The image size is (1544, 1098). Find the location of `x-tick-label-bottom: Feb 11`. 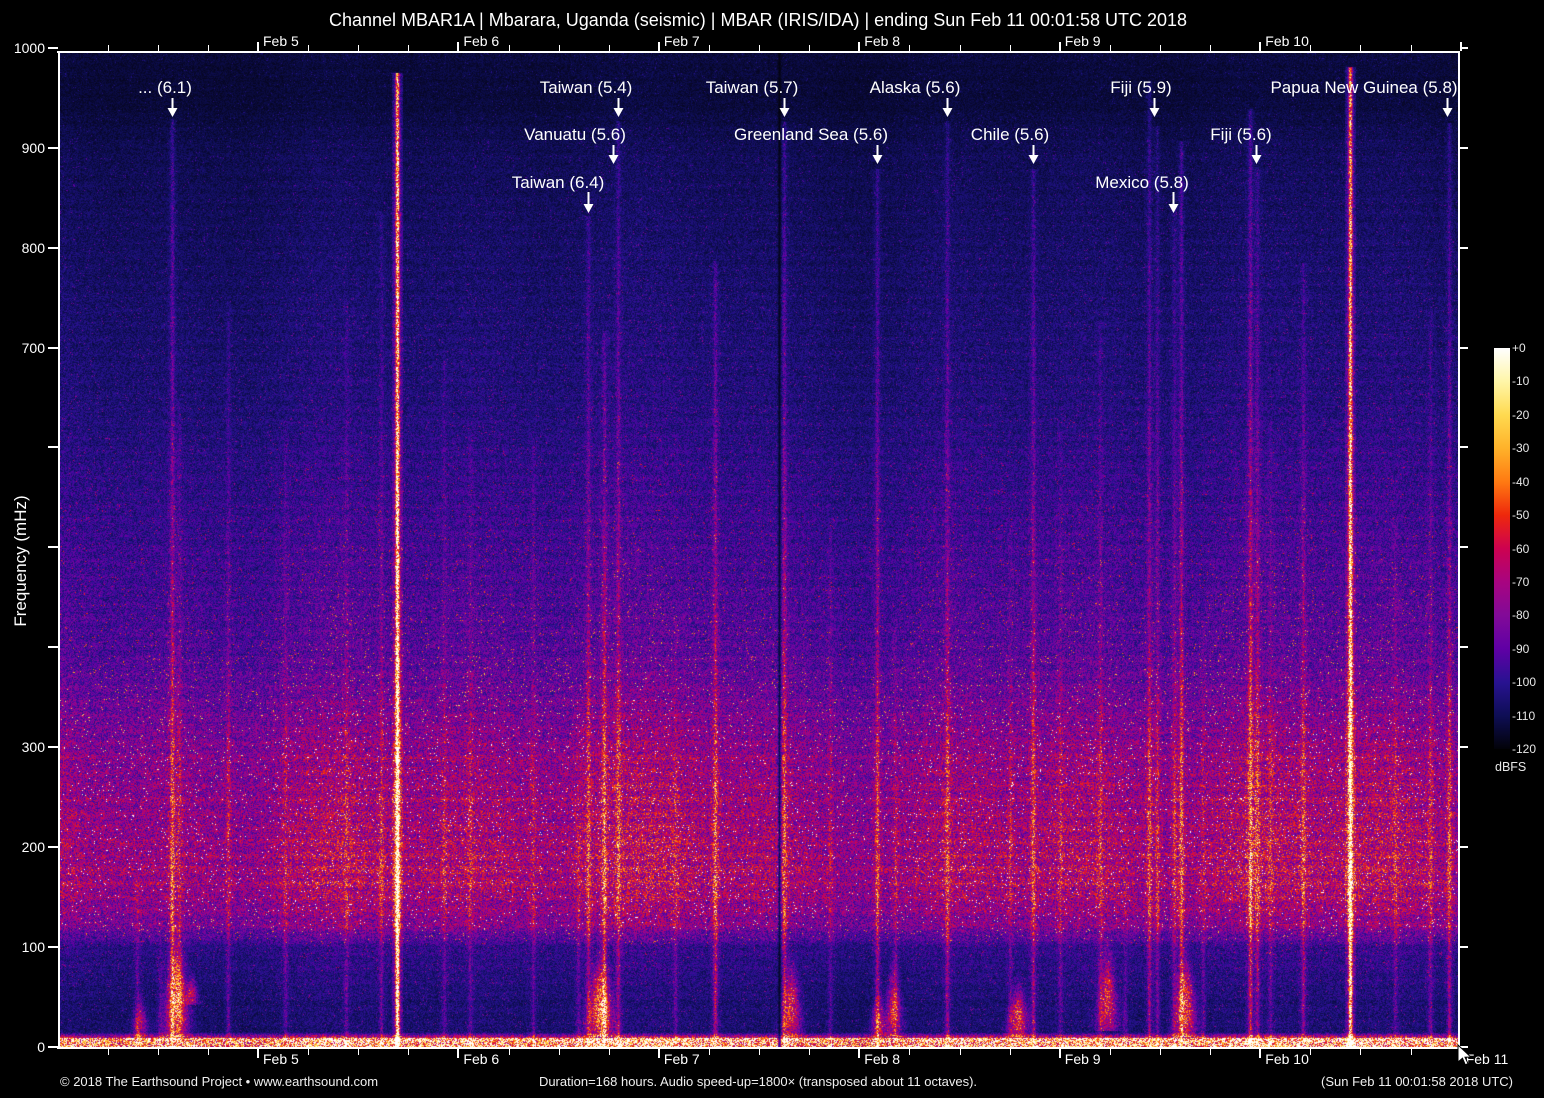

x-tick-label-bottom: Feb 11 is located at coordinates (1487, 1059).